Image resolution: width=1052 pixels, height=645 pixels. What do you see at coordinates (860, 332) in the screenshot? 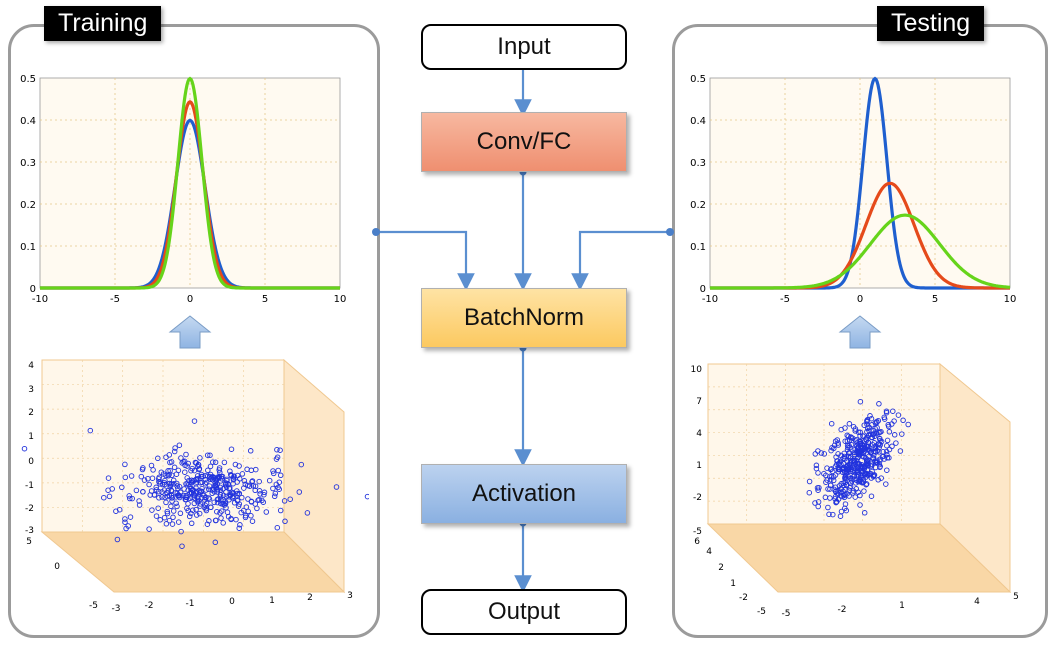
I see `testing-up-arrow-icon` at bounding box center [860, 332].